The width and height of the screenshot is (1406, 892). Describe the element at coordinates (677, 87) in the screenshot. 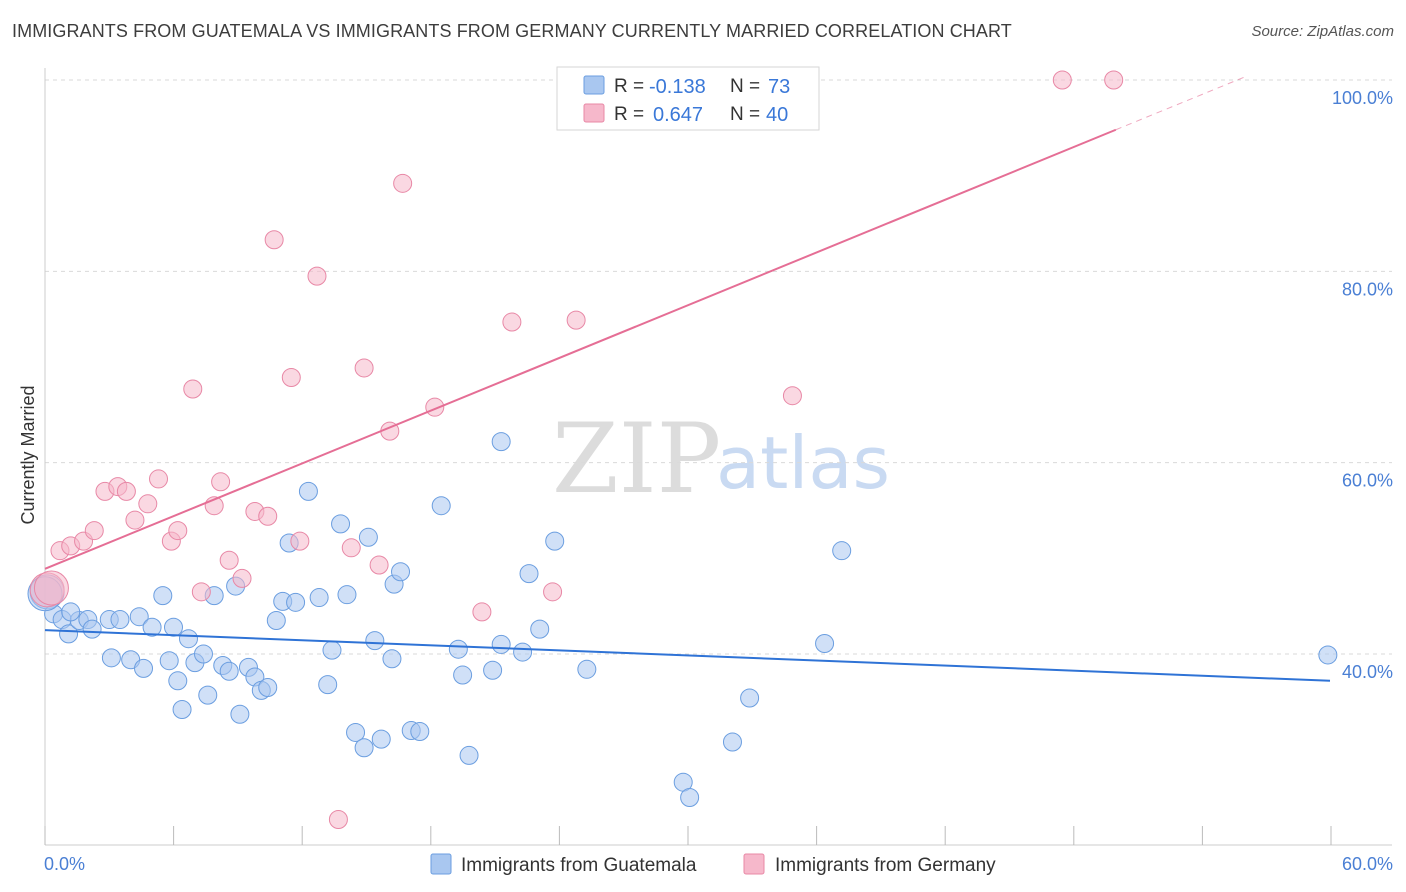

I see `stats-r-value-guatemala: -0.138` at that location.